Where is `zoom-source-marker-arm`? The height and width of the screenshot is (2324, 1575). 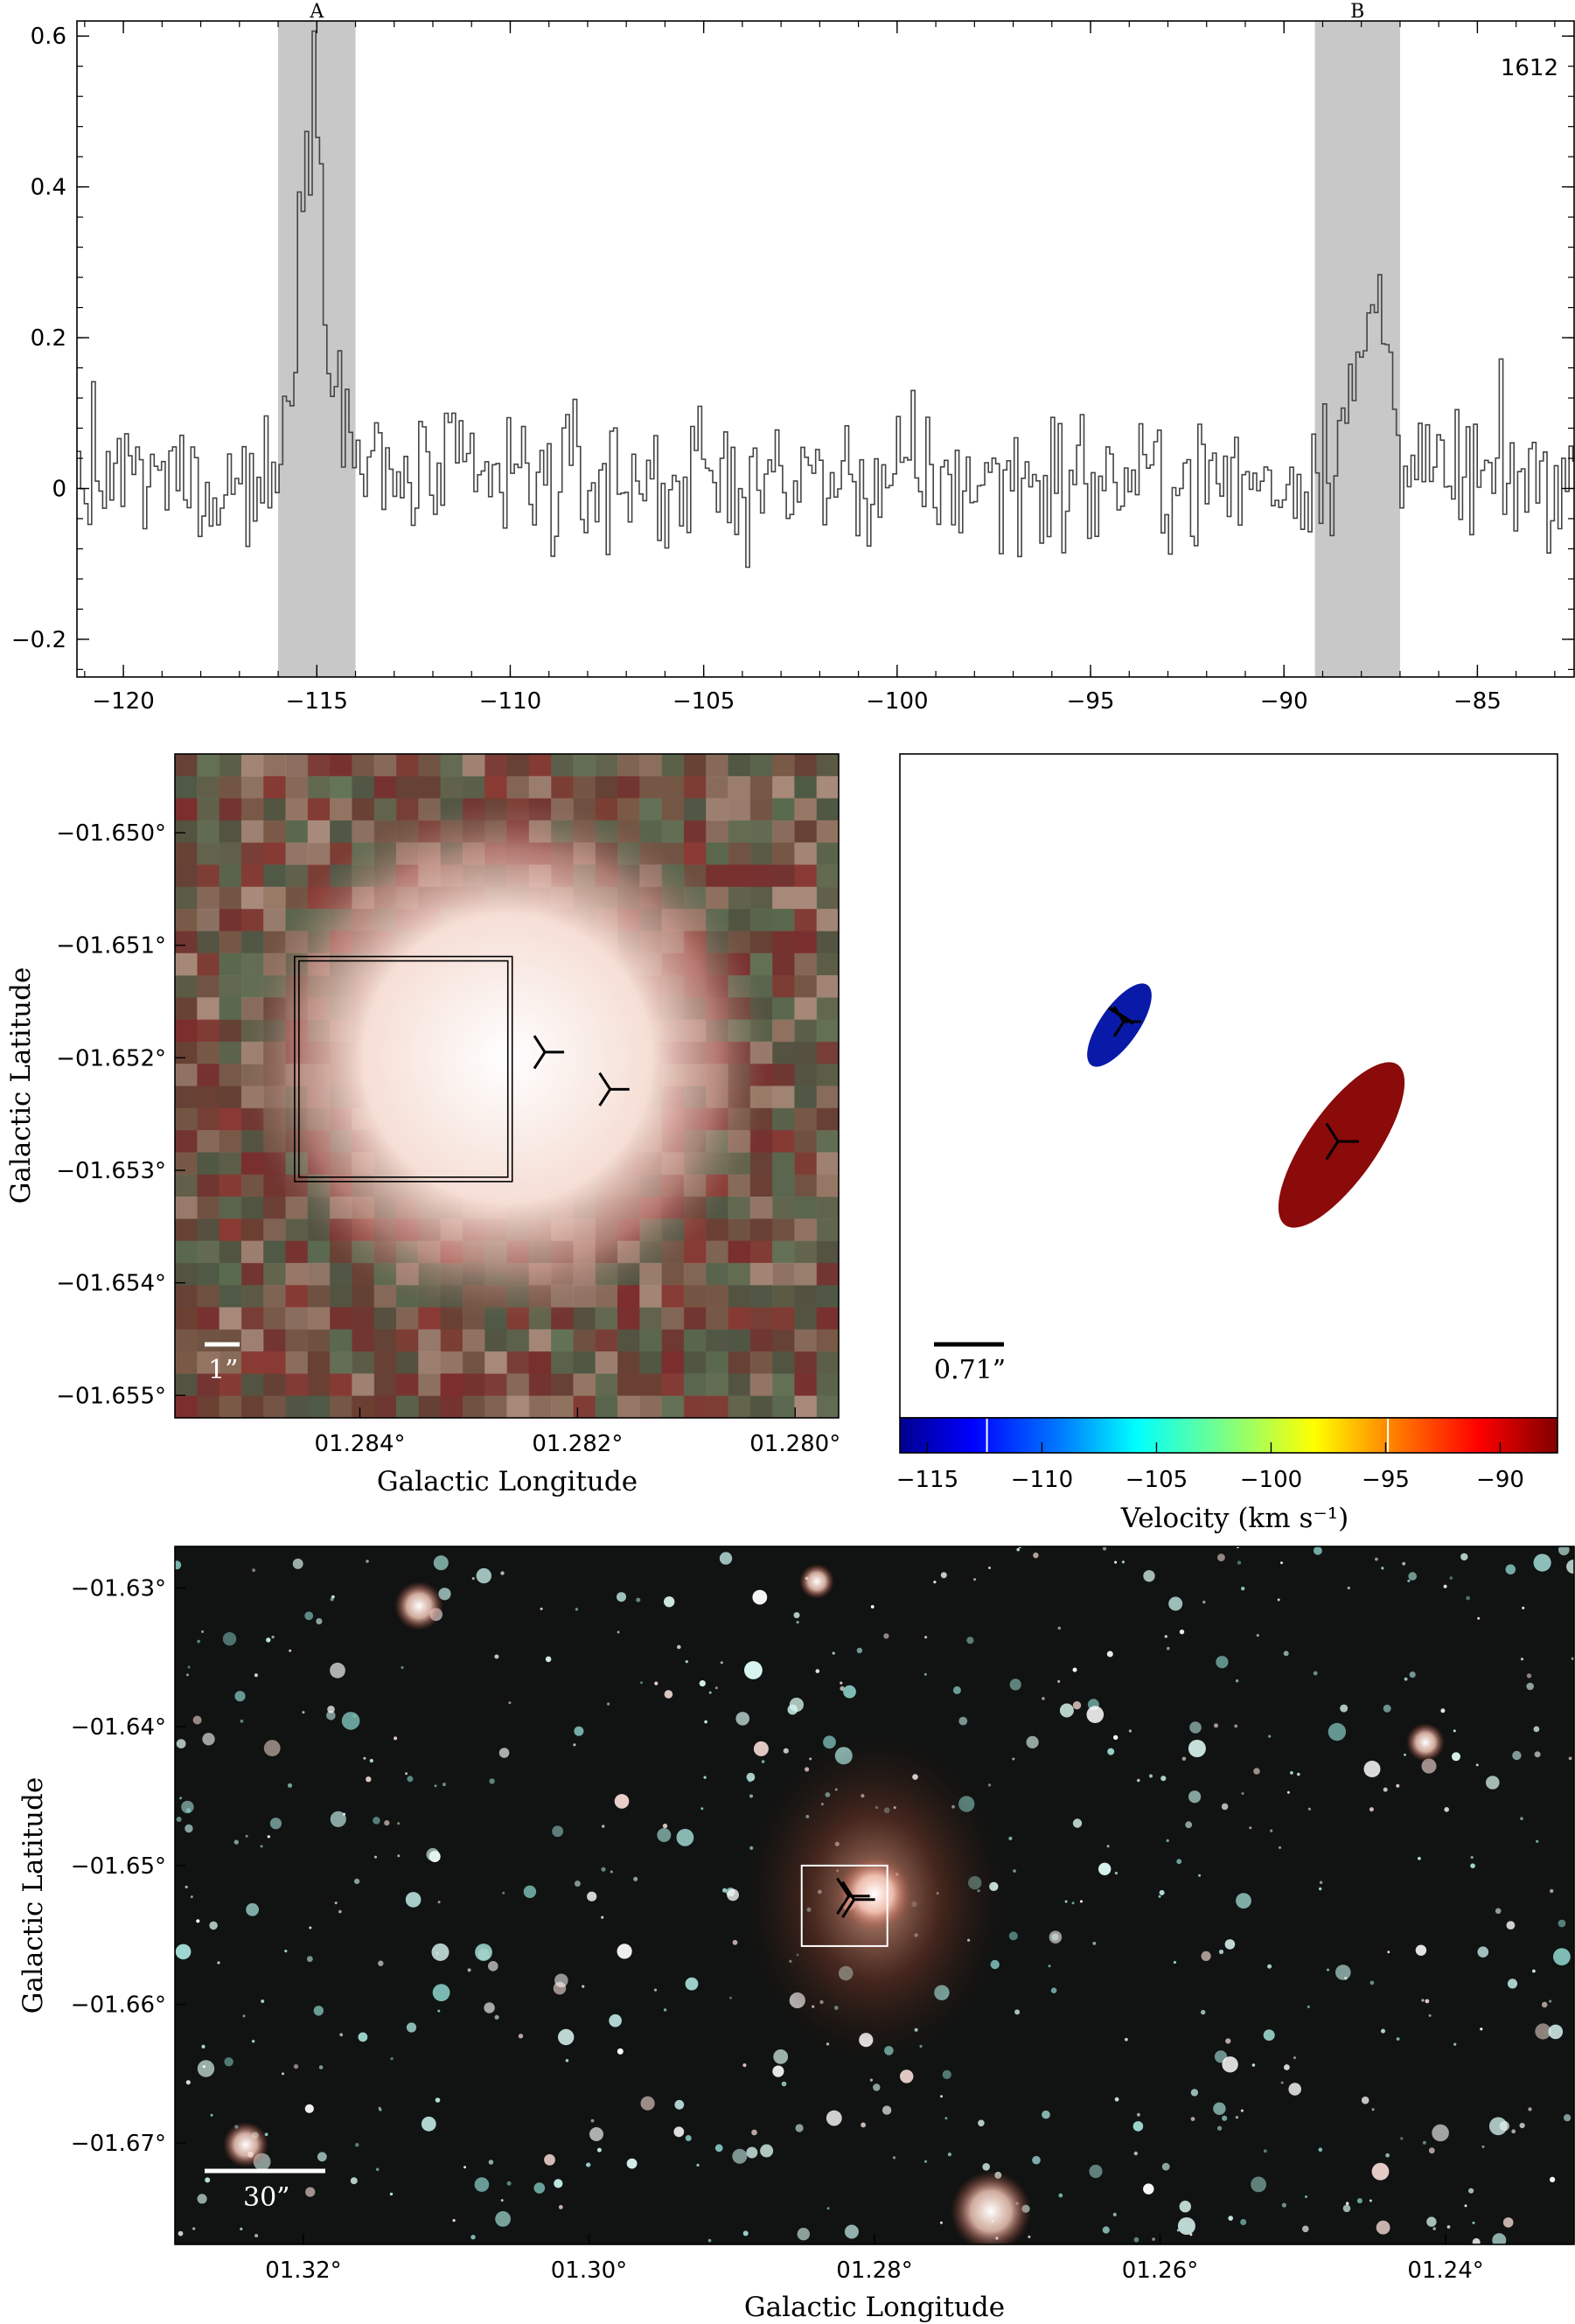
zoom-source-marker-arm is located at coordinates (604, 1081).